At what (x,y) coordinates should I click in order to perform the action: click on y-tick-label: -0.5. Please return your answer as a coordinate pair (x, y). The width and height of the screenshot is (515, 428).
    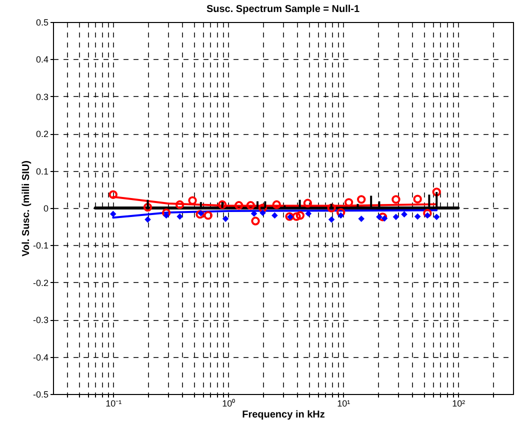
    Looking at the image, I should click on (40, 395).